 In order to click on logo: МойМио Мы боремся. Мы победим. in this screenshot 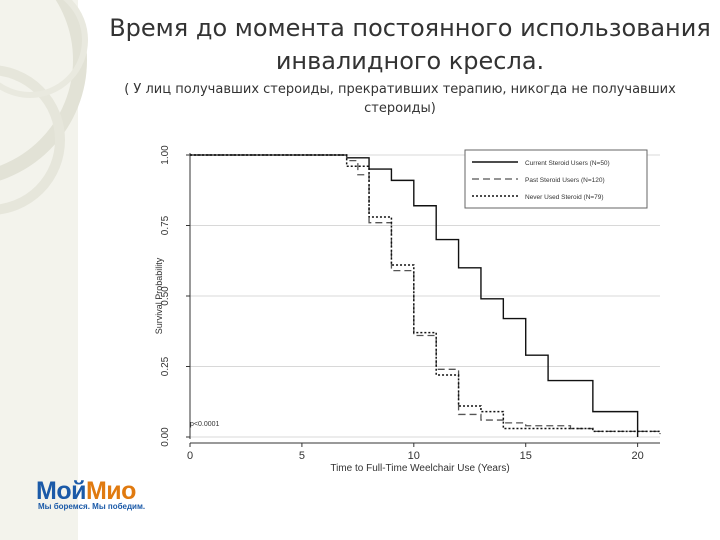, I will do `click(116, 495)`.